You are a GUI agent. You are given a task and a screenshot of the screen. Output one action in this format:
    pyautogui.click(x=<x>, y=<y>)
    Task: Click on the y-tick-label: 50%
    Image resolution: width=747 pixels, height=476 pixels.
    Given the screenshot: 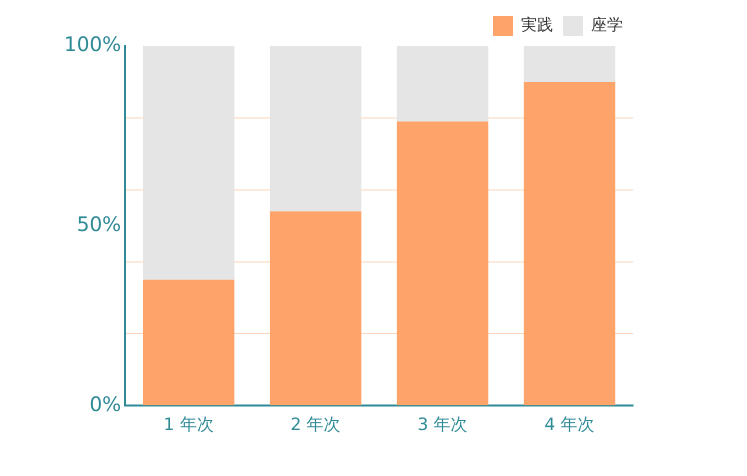 What is the action you would take?
    pyautogui.click(x=99, y=224)
    